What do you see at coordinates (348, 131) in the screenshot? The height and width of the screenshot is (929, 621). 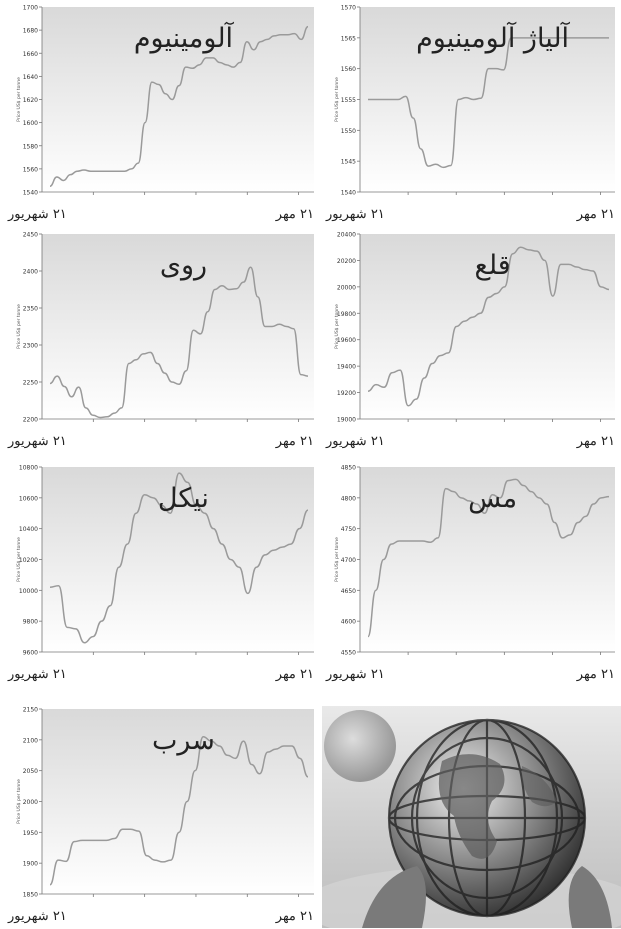 I see `y-tick-label: 1550` at bounding box center [348, 131].